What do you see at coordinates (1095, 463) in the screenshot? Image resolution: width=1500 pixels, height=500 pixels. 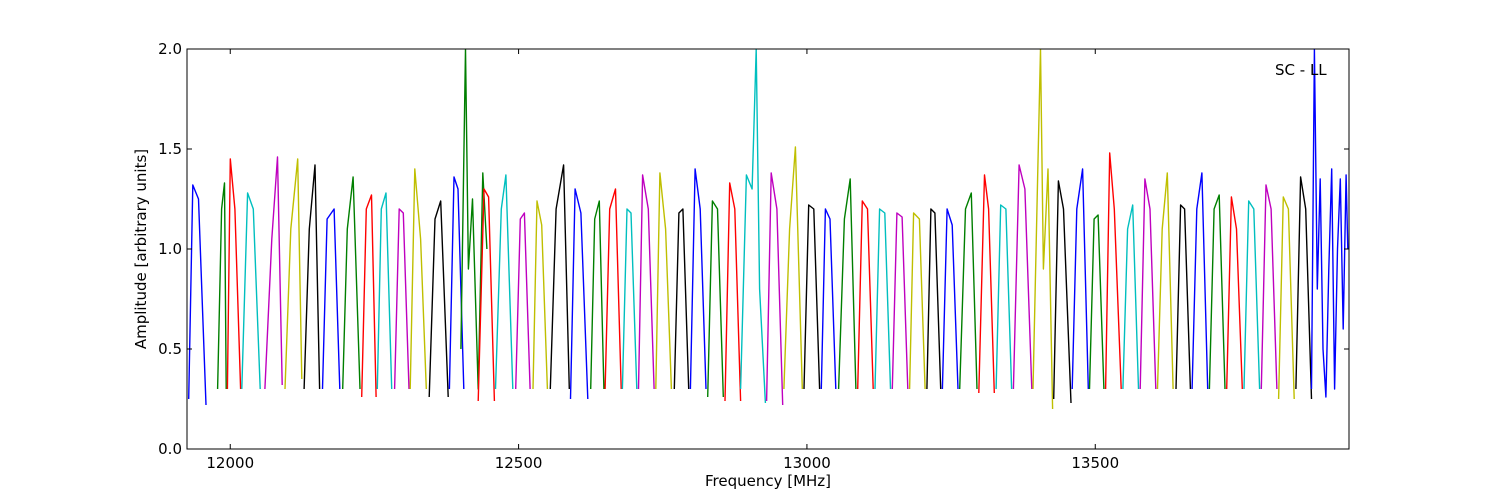 I see `x-tick-label-3: 13500` at bounding box center [1095, 463].